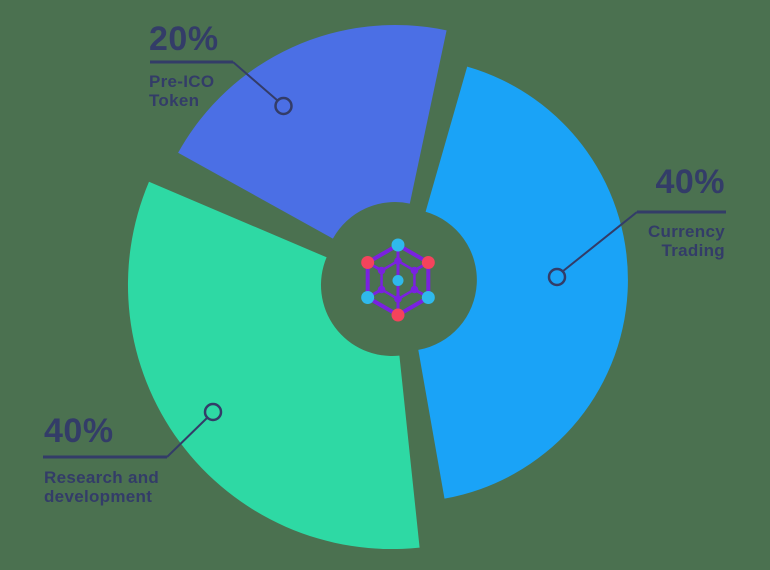  Describe the element at coordinates (312, 131) in the screenshot. I see `pie-slice-pre-ico-token` at that location.